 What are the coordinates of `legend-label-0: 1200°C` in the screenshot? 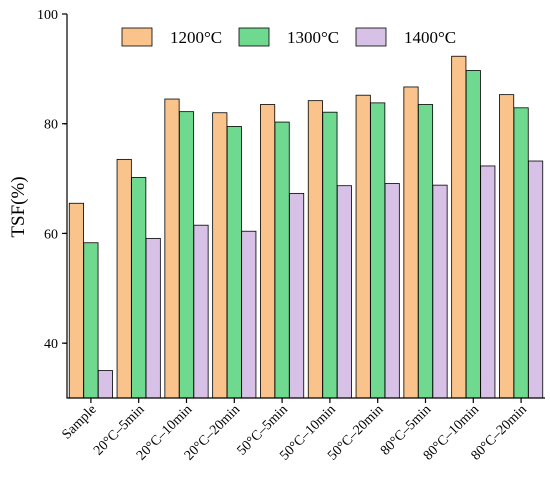 It's located at (196, 37).